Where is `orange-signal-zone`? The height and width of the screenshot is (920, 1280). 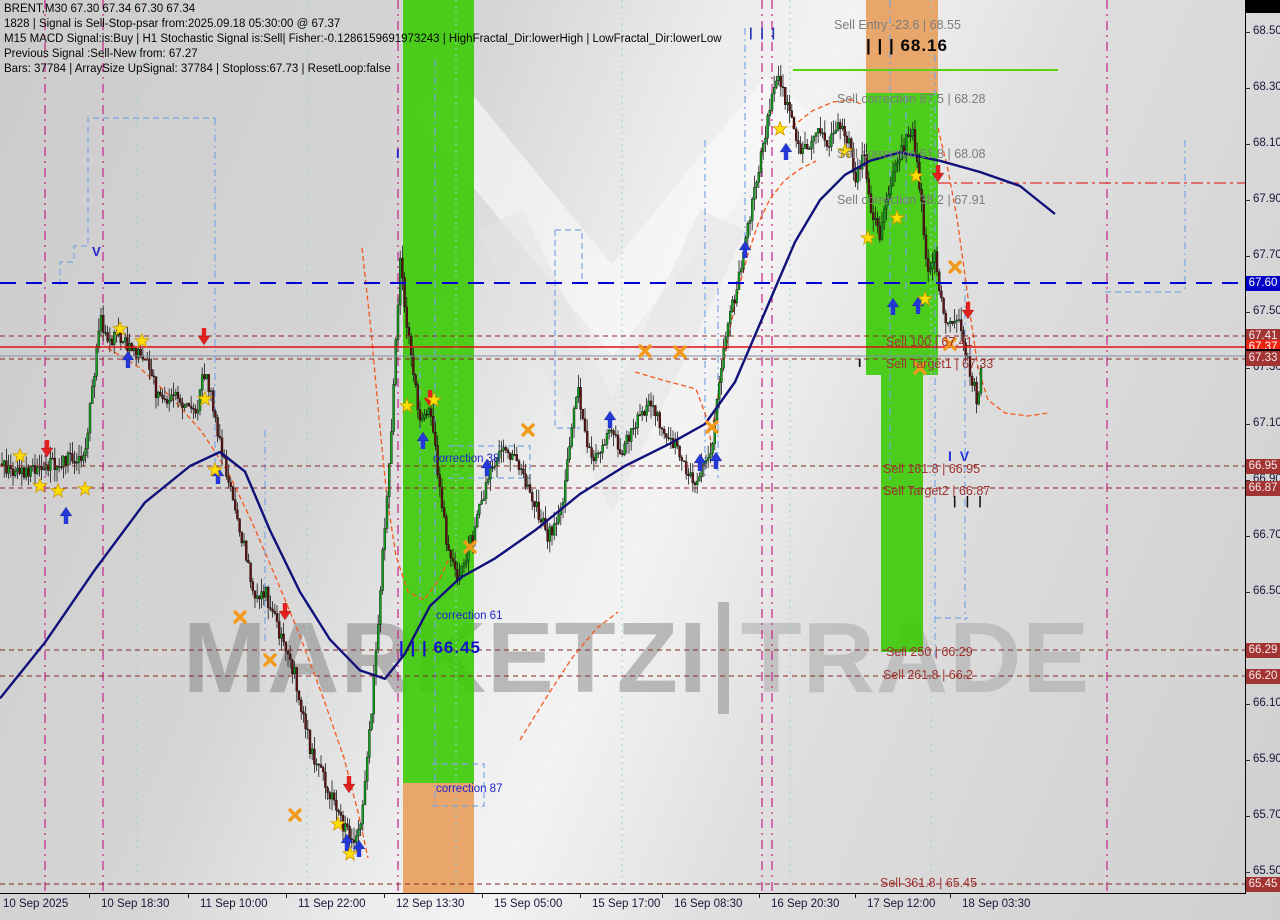
orange-signal-zone is located at coordinates (902, 46).